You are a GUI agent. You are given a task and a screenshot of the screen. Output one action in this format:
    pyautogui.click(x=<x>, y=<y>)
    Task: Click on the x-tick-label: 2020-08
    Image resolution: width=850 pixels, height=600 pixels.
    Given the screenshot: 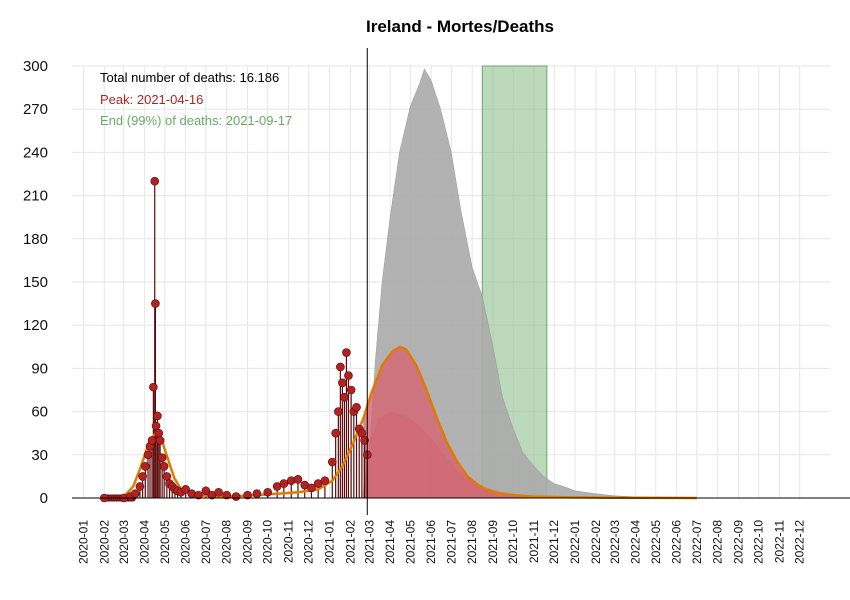 What is the action you would take?
    pyautogui.click(x=227, y=542)
    